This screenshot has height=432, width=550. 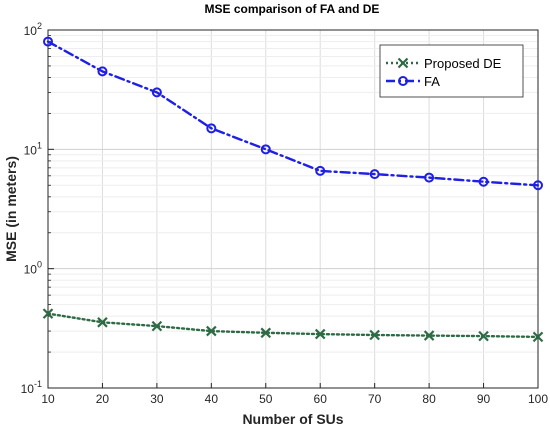 I want to click on y-tick-label: 10¹, so click(x=33, y=148).